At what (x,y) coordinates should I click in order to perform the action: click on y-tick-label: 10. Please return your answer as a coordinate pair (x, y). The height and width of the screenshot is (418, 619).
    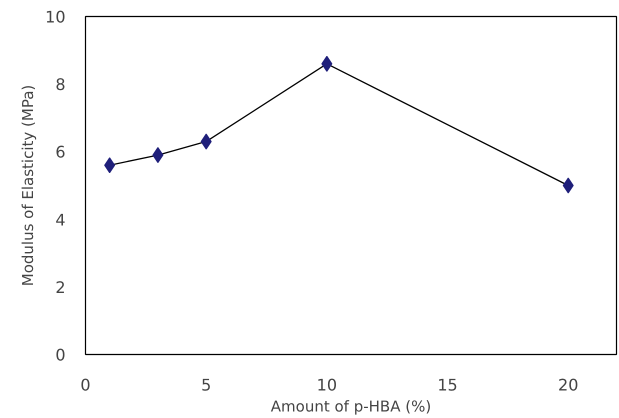
    Looking at the image, I should click on (55, 17).